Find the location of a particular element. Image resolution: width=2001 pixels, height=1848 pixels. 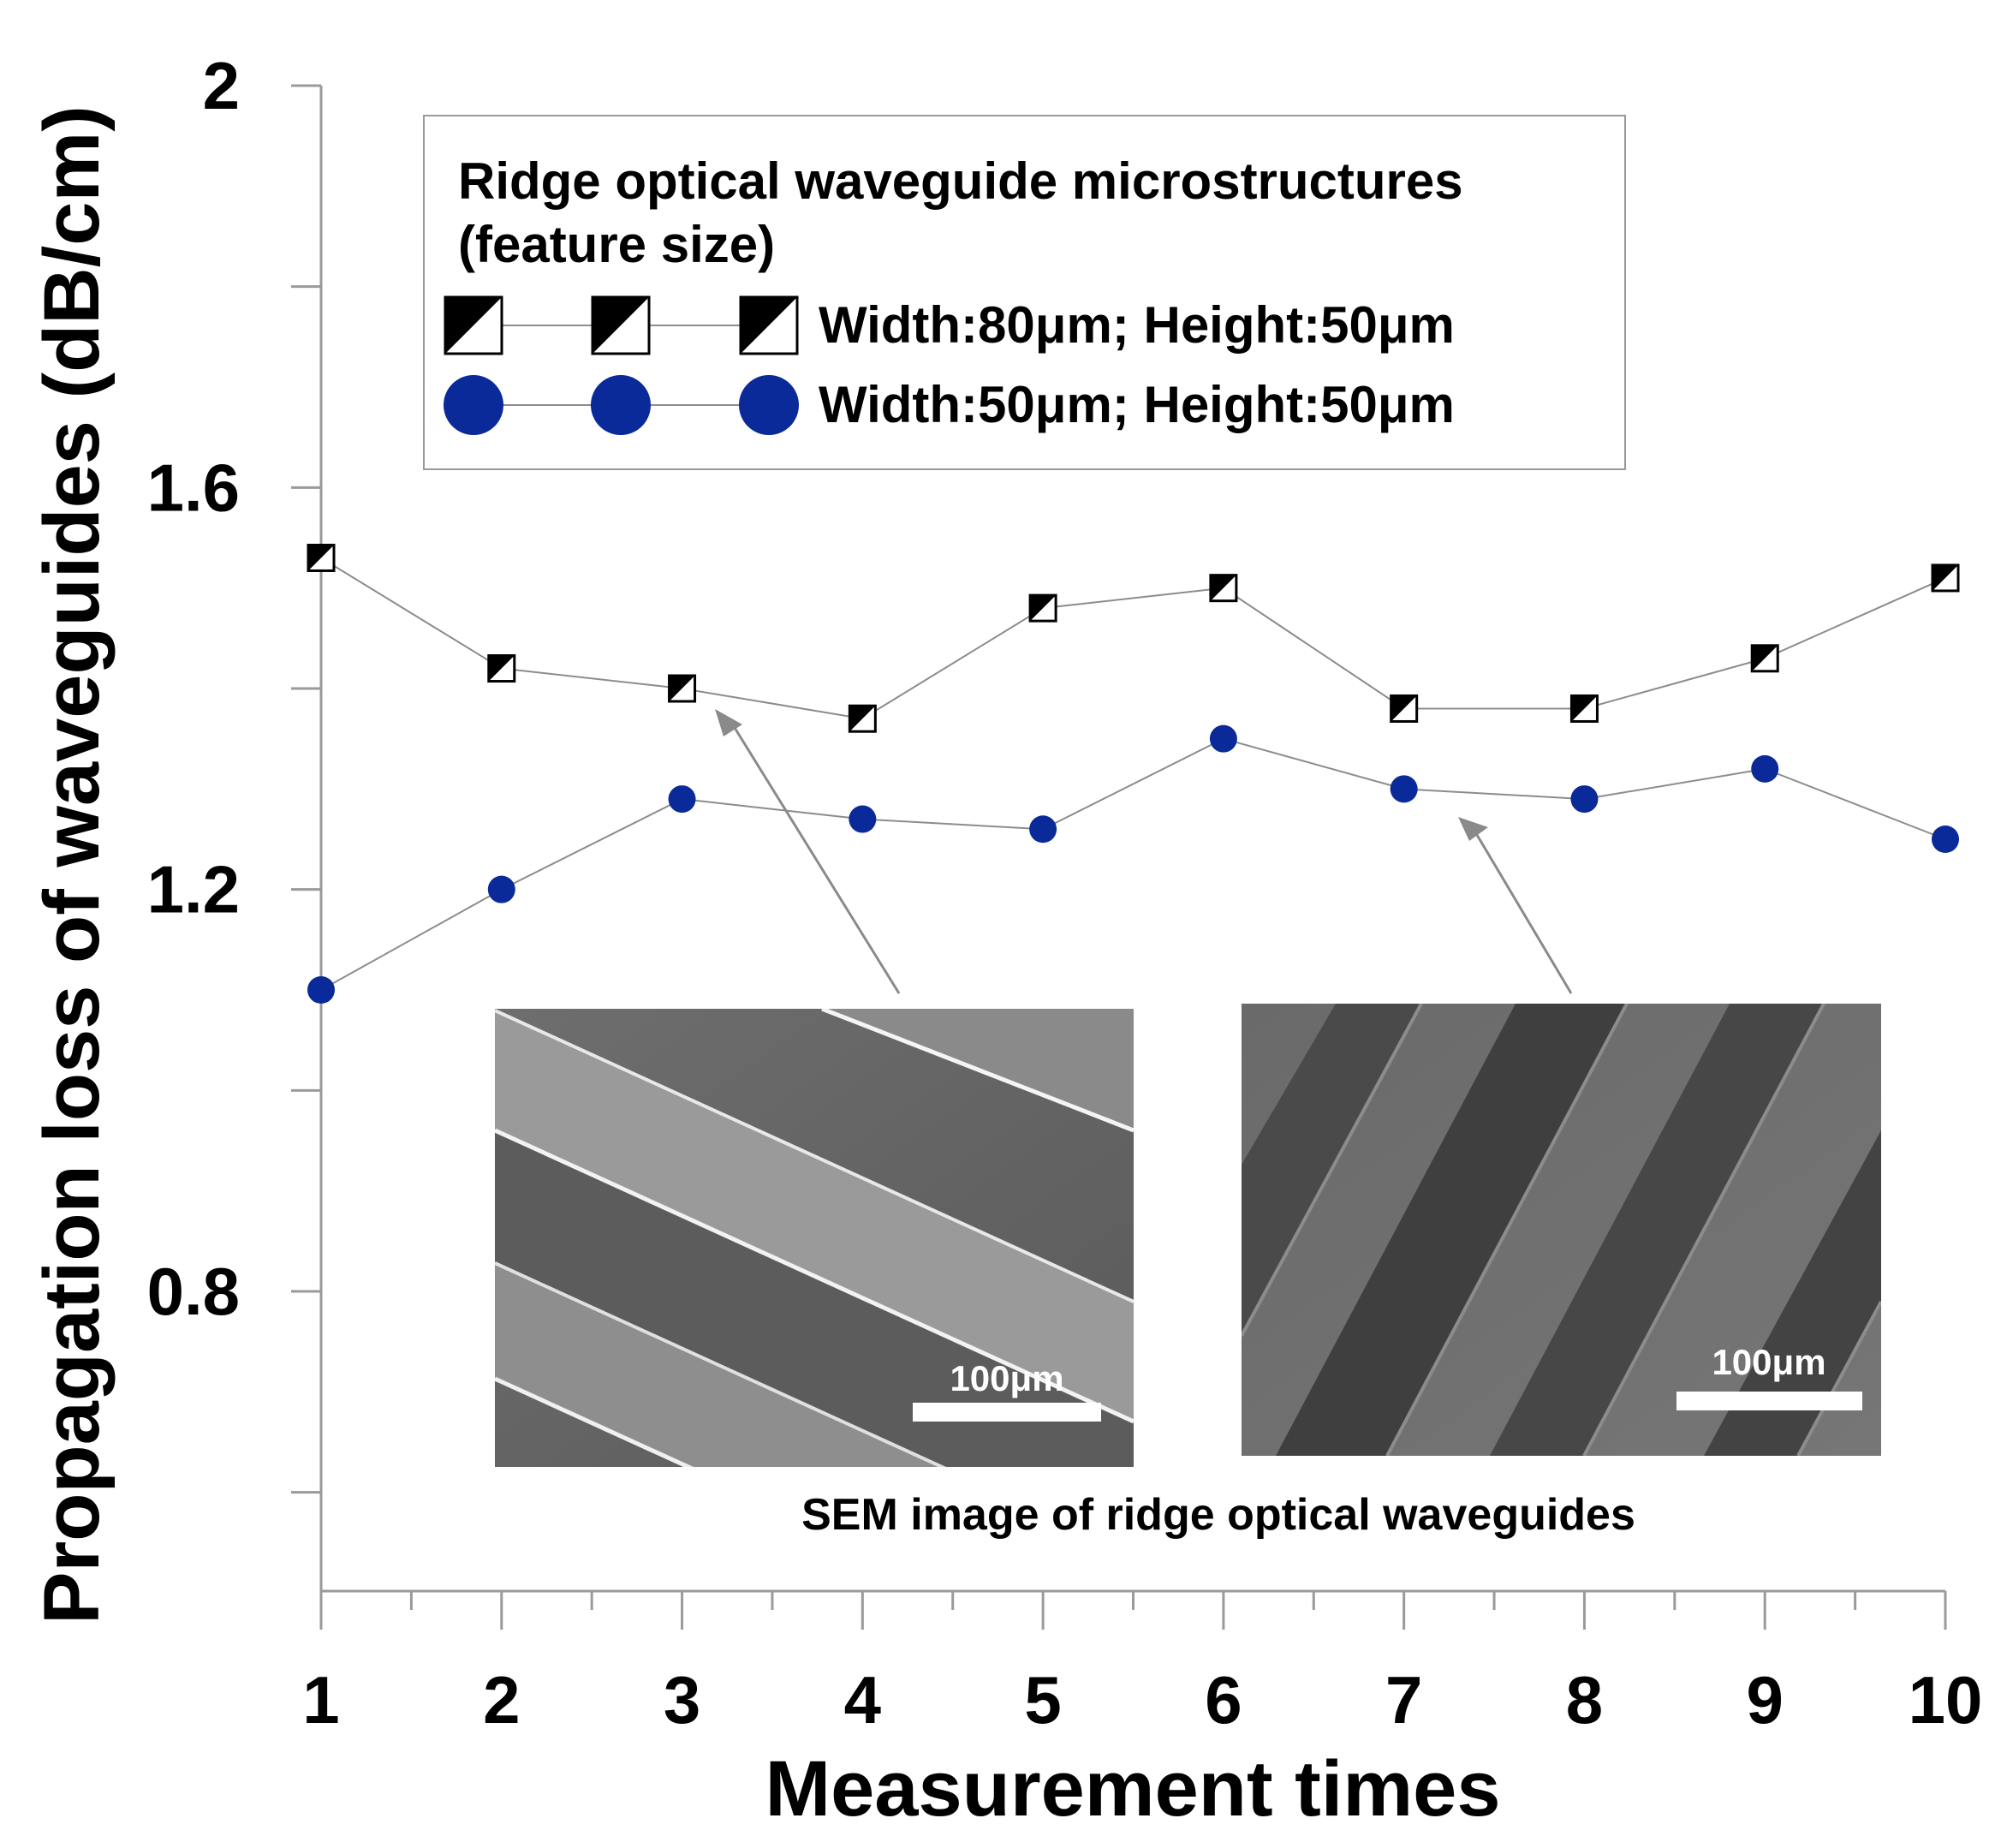

y-ticks: 0.8 1.2 1.6 2 is located at coordinates (234, 771).